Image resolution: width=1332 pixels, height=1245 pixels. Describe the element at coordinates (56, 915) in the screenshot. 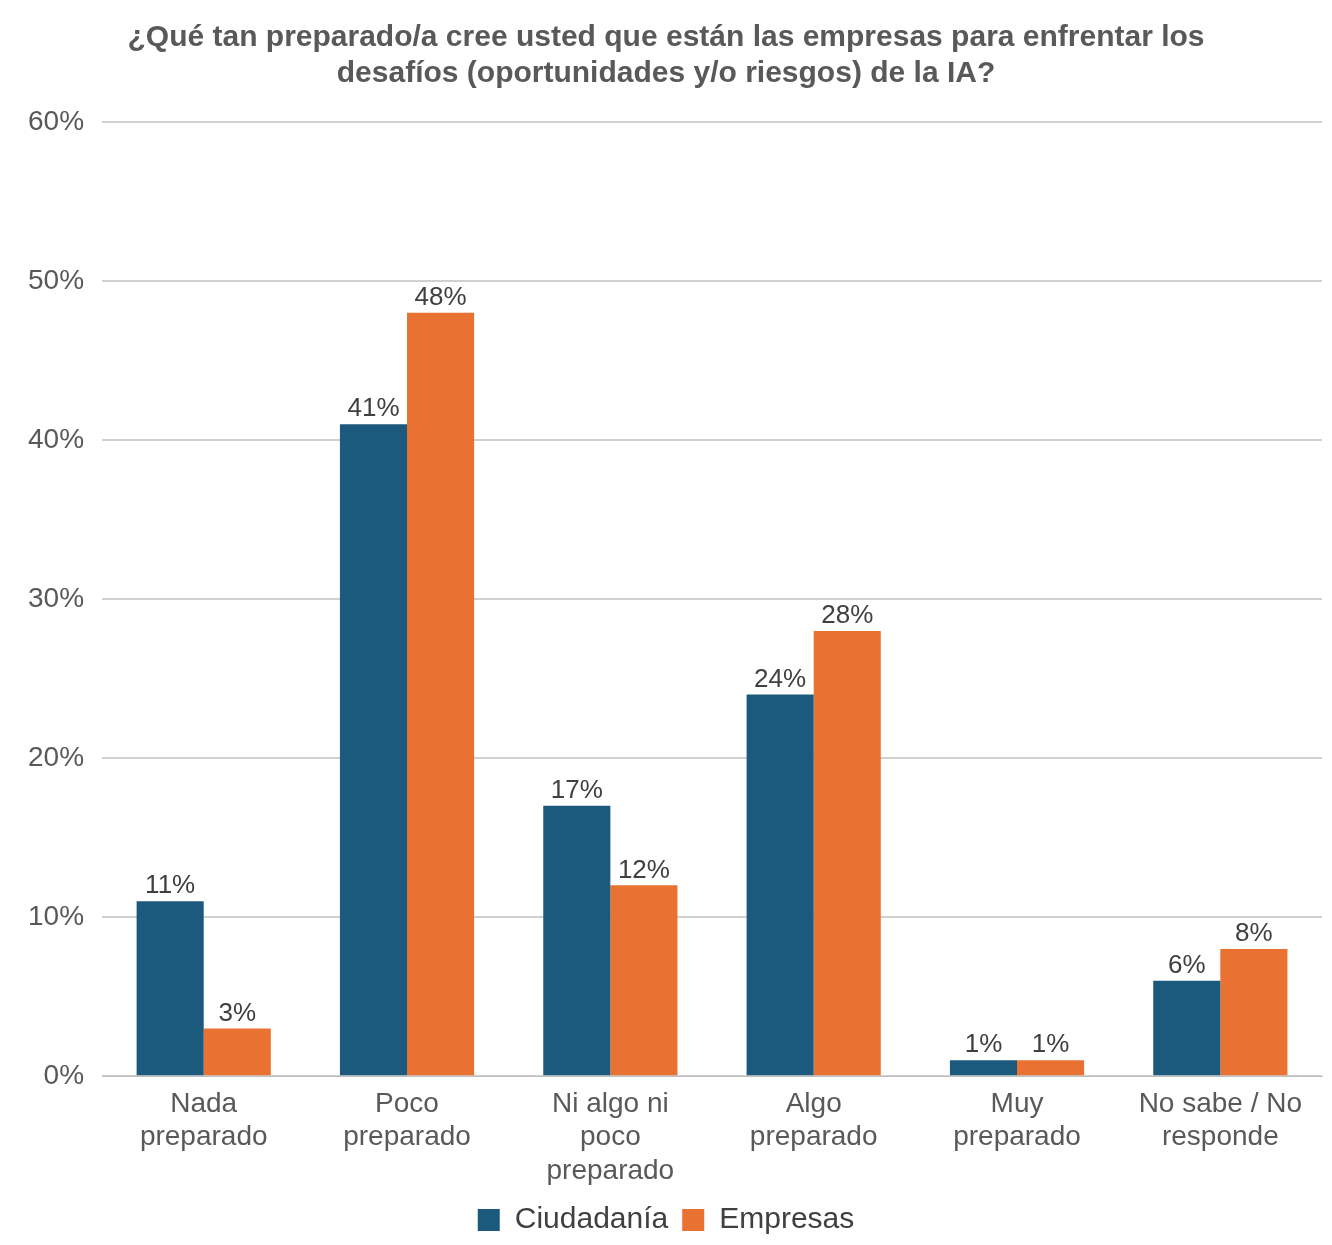

I see `y-tick-label: 10%` at that location.